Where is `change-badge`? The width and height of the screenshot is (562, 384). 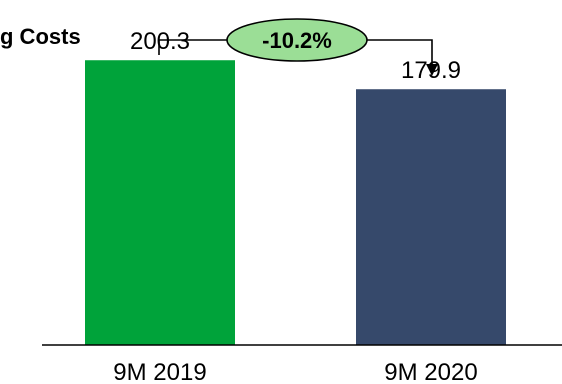
change-badge is located at coordinates (297, 40).